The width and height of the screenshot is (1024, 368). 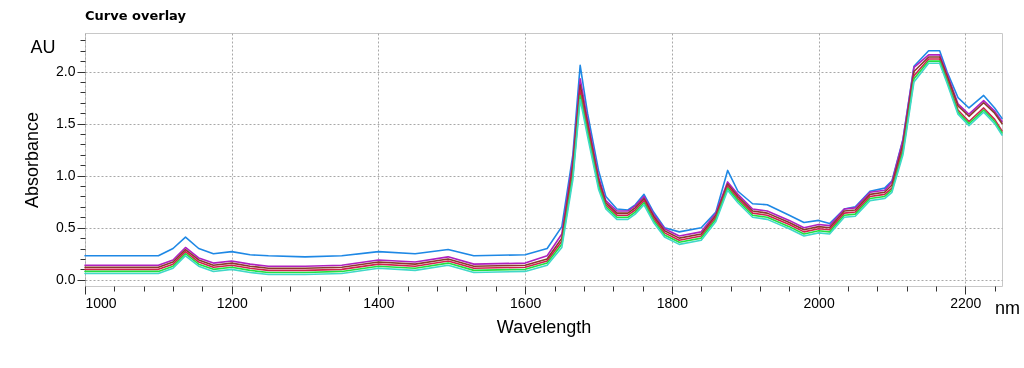 What do you see at coordinates (1007, 308) in the screenshot?
I see `text: nm` at bounding box center [1007, 308].